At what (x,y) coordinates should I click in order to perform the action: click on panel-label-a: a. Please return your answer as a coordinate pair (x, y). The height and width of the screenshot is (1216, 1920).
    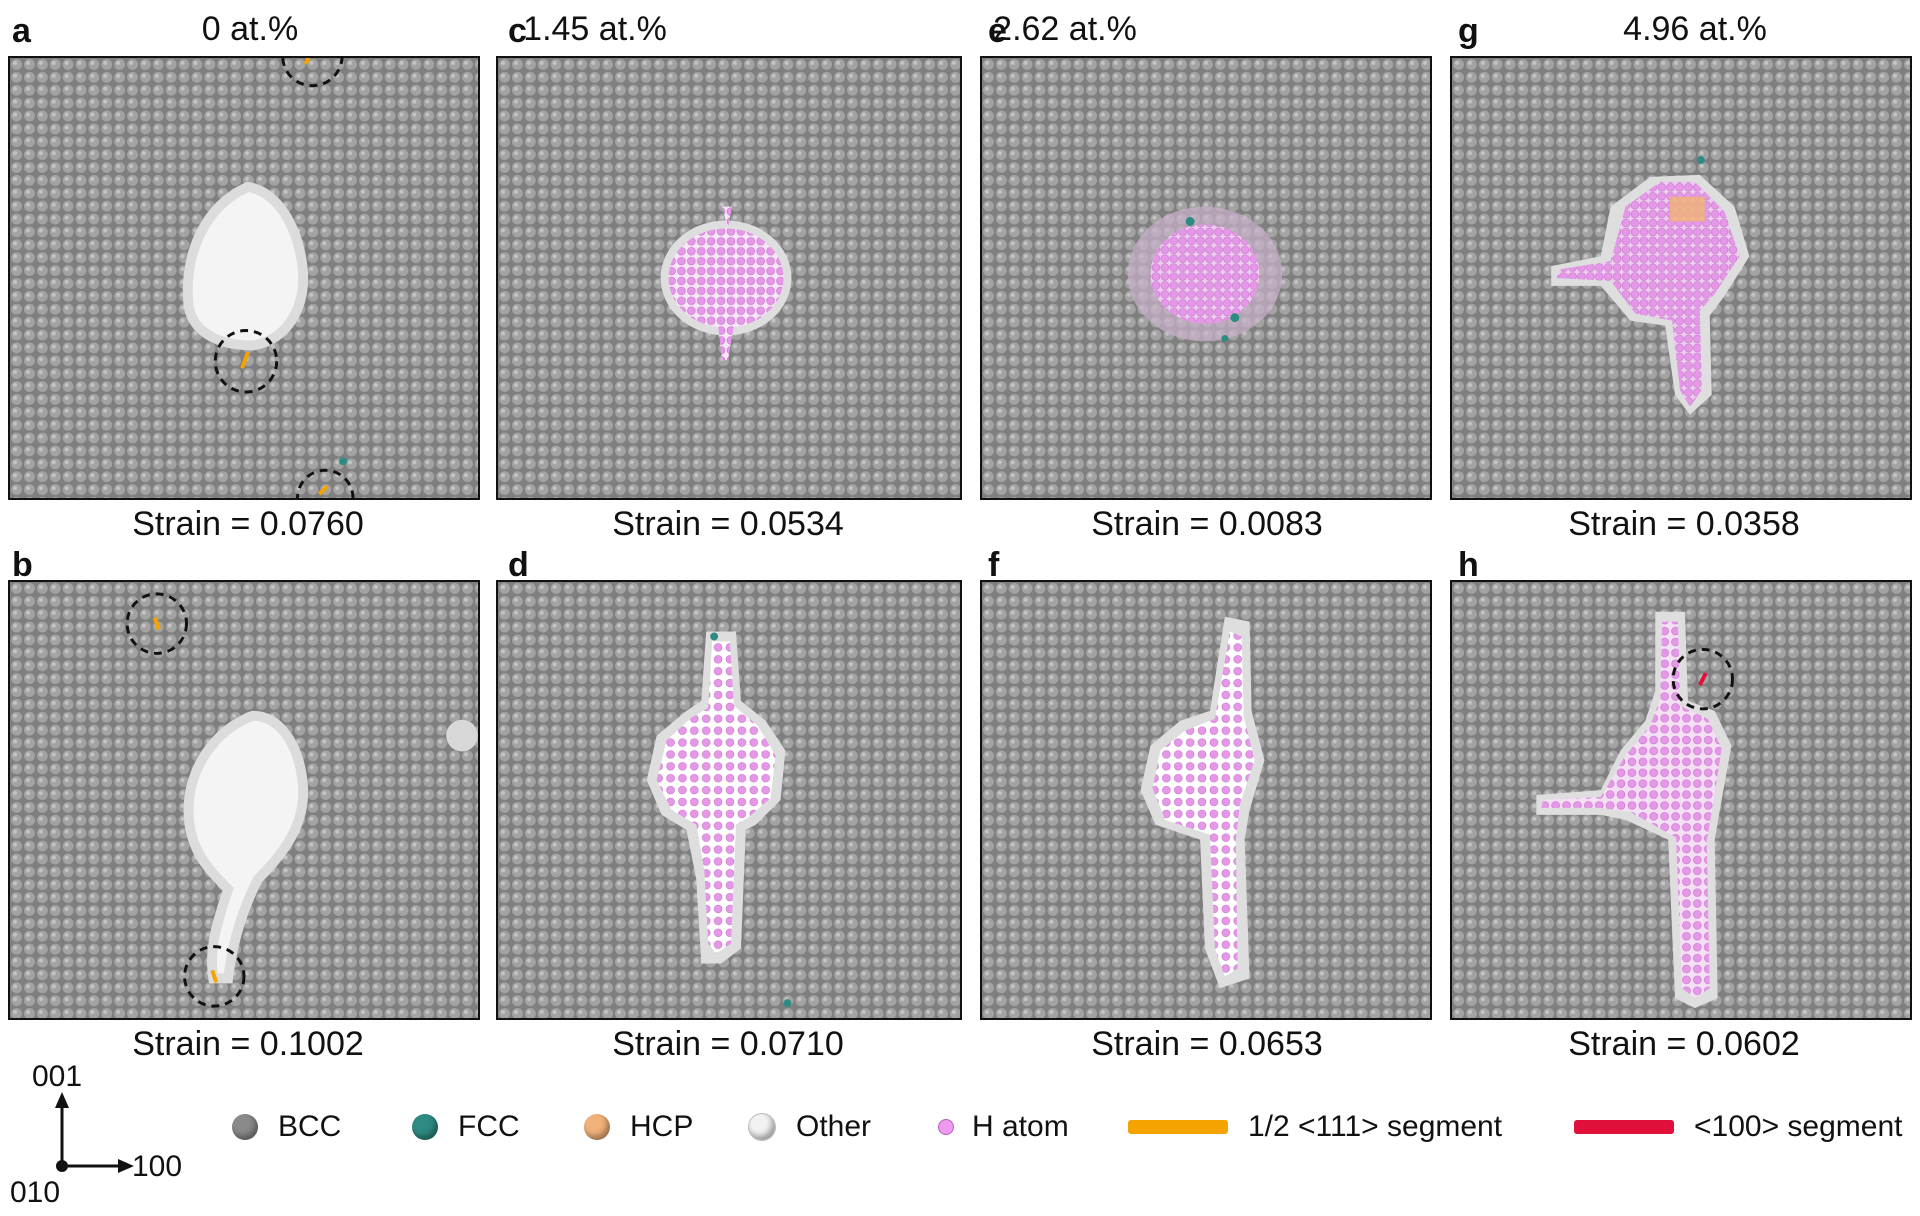
    Looking at the image, I should click on (21, 31).